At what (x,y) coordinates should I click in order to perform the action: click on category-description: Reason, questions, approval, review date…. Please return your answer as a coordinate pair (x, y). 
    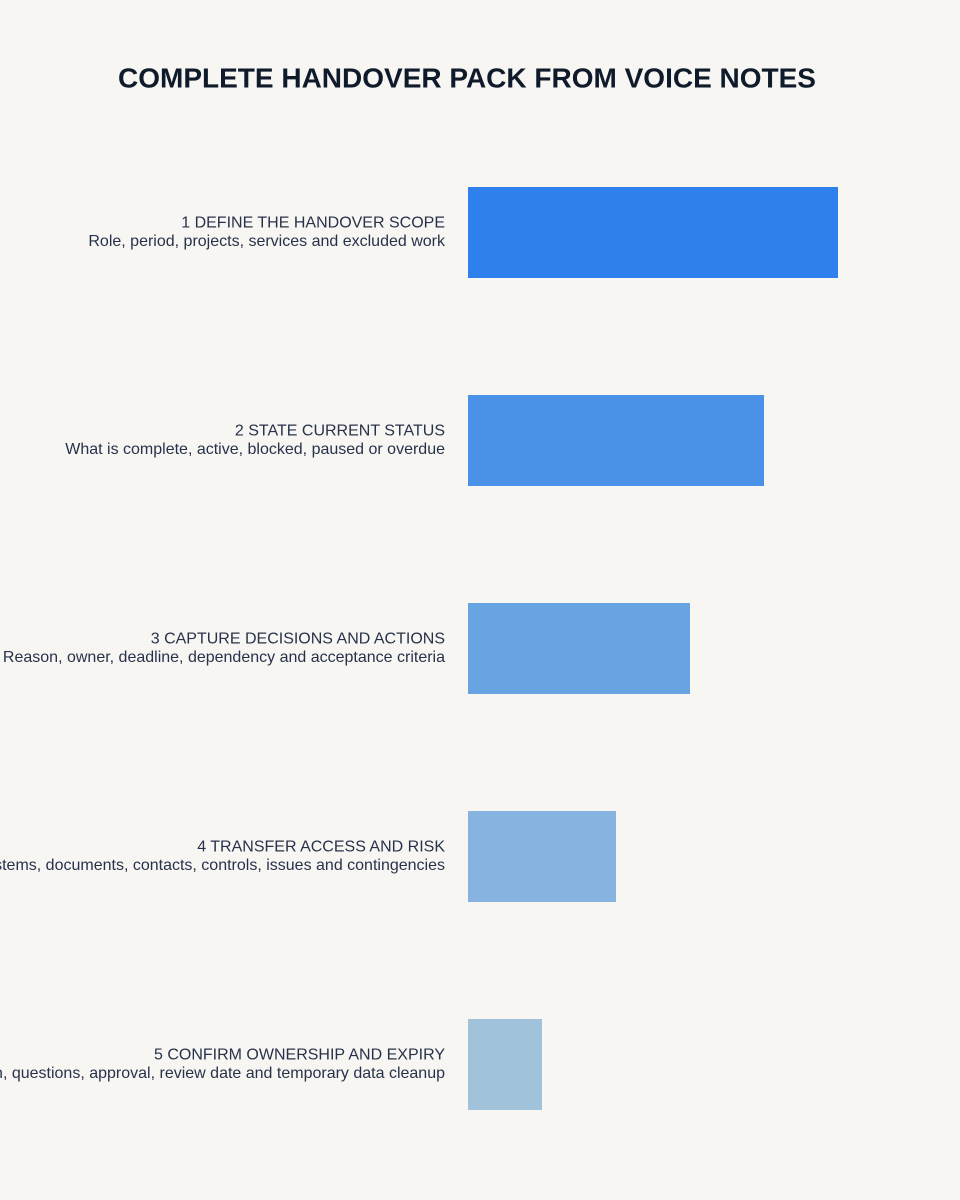
    Looking at the image, I should click on (222, 1073).